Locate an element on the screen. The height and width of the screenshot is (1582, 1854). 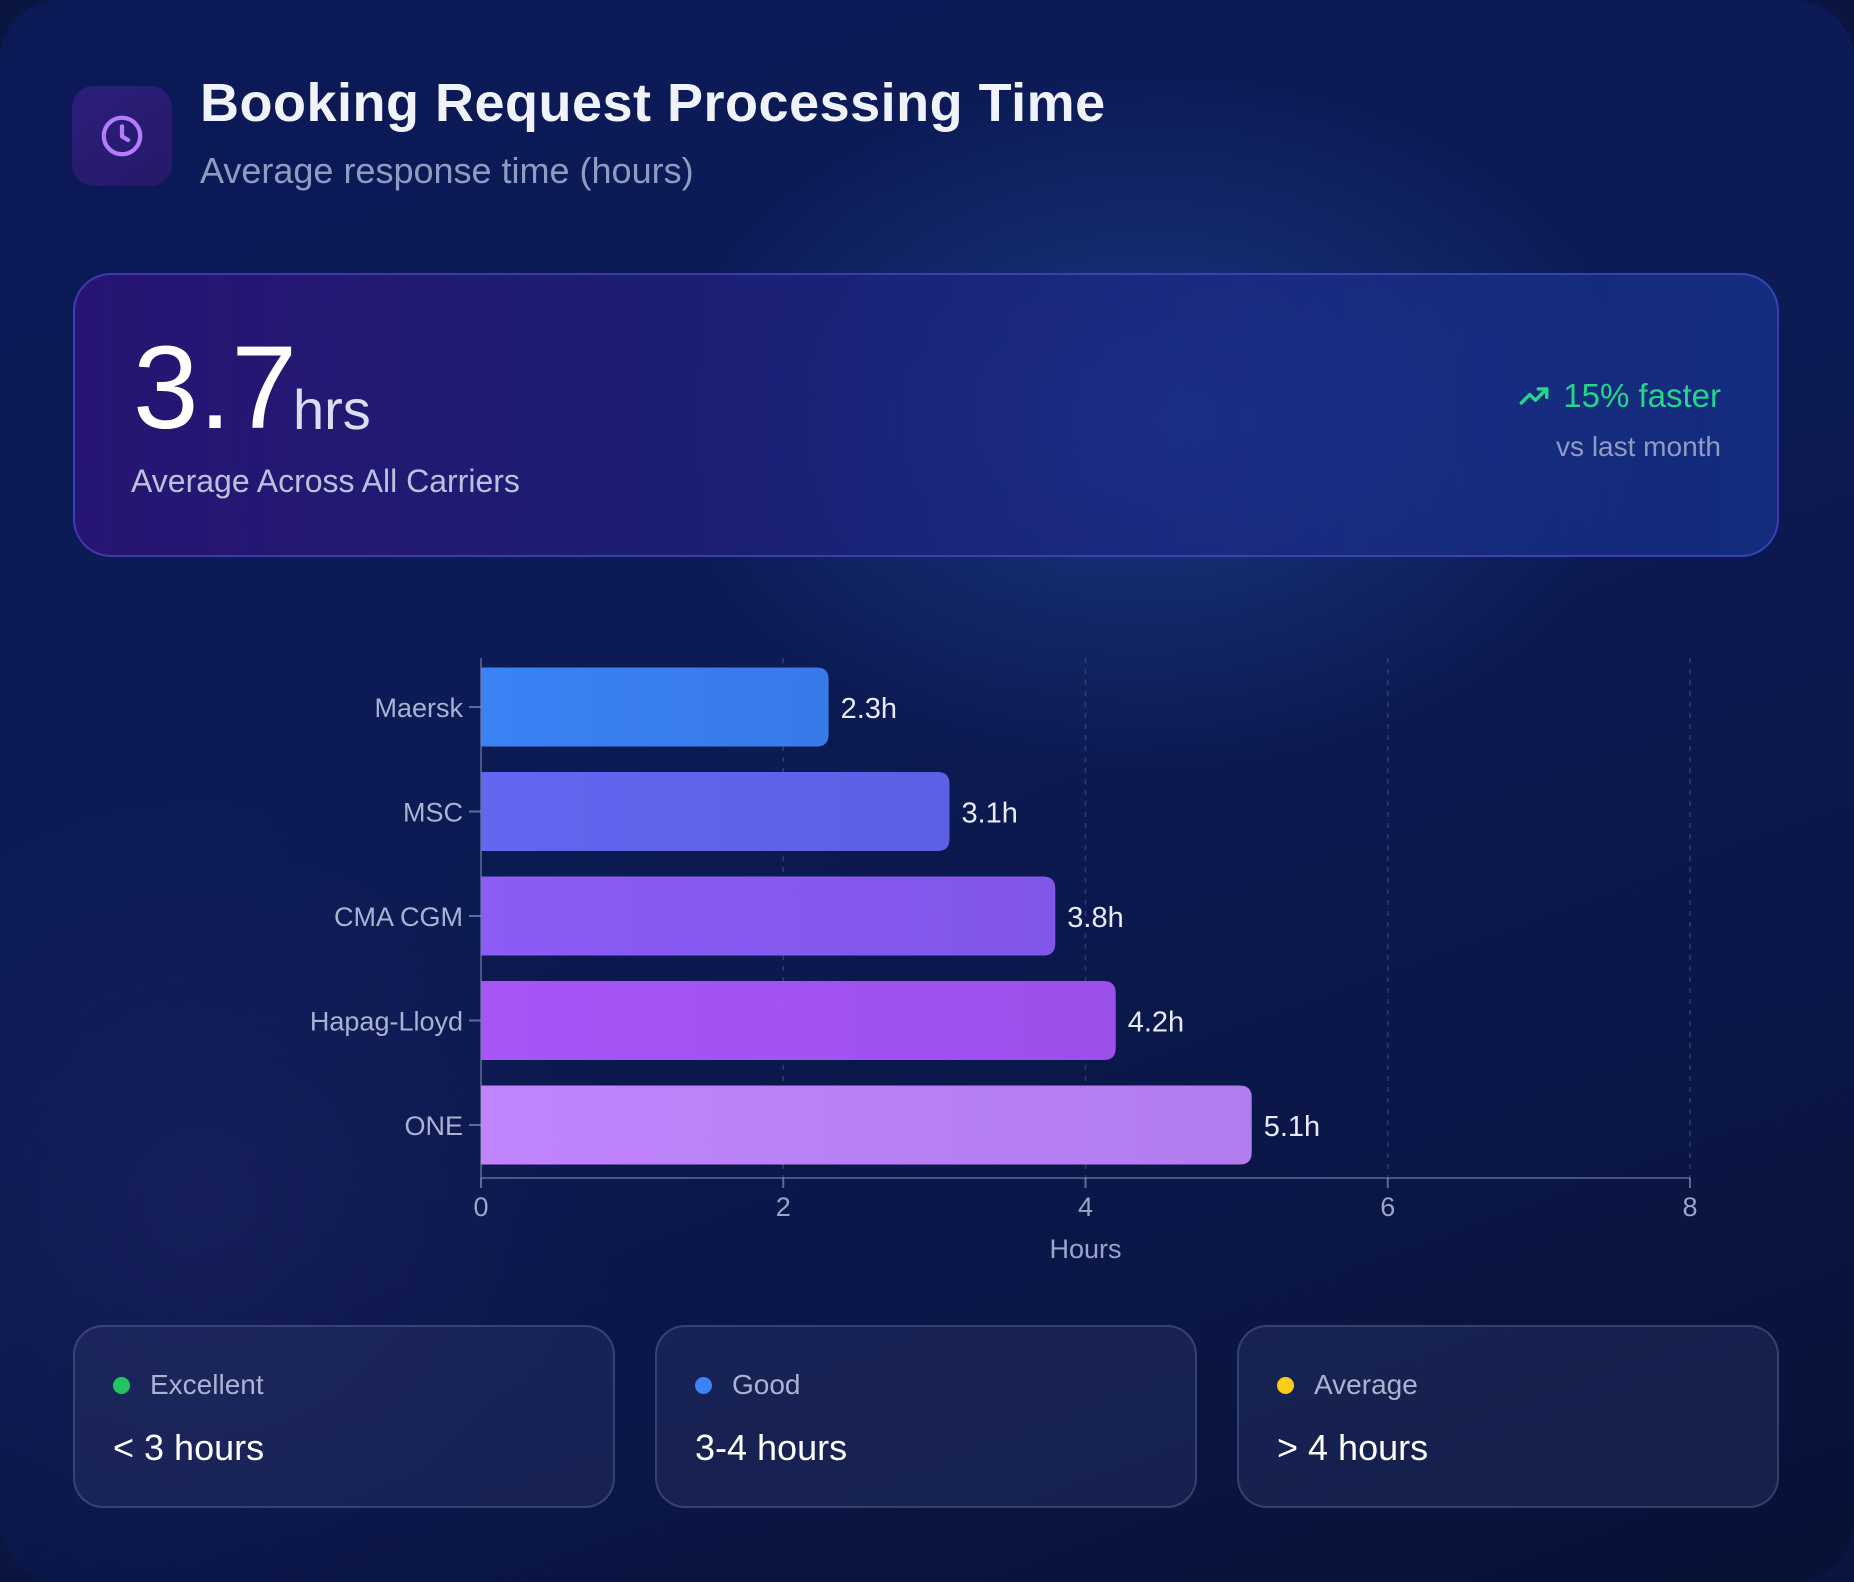
page-subtitle: Average response time (hours) is located at coordinates (447, 170).